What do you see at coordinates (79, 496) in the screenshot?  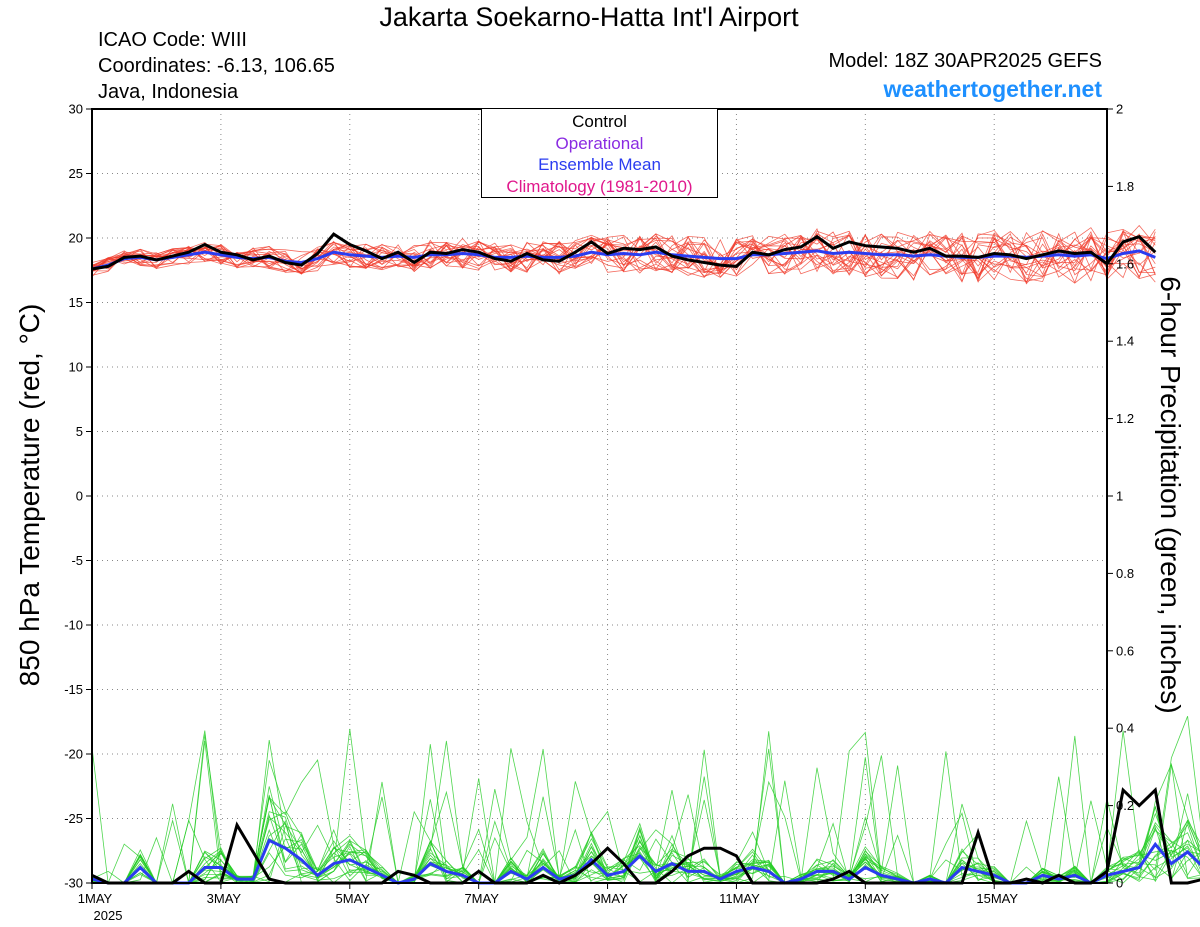 I see `y-left-tick-label: 0` at bounding box center [79, 496].